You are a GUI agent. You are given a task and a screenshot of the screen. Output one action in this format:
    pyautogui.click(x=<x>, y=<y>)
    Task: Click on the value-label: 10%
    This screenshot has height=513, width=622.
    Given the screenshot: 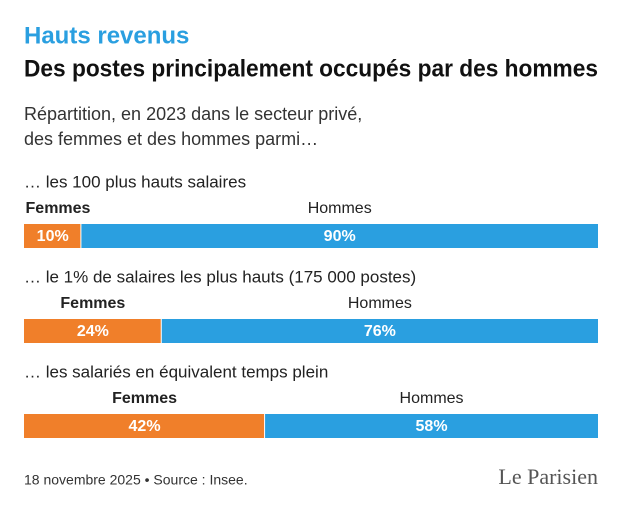 What is the action you would take?
    pyautogui.click(x=53, y=236)
    